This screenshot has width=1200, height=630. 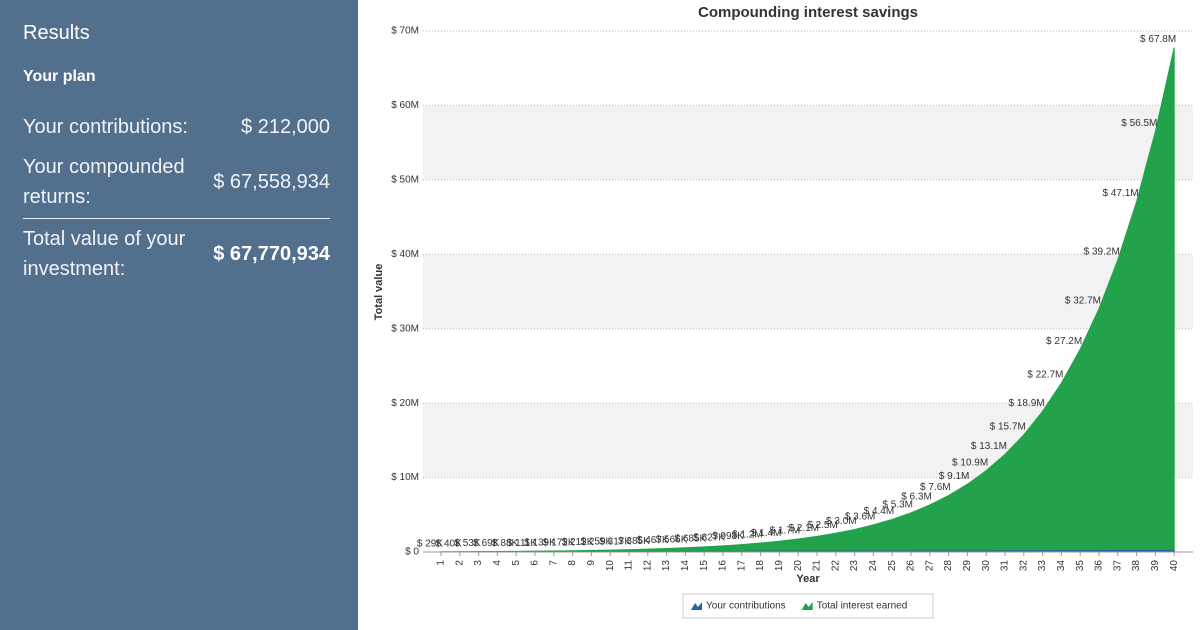 What do you see at coordinates (505, 543) in the screenshot?
I see `data-label: $ 88K` at bounding box center [505, 543].